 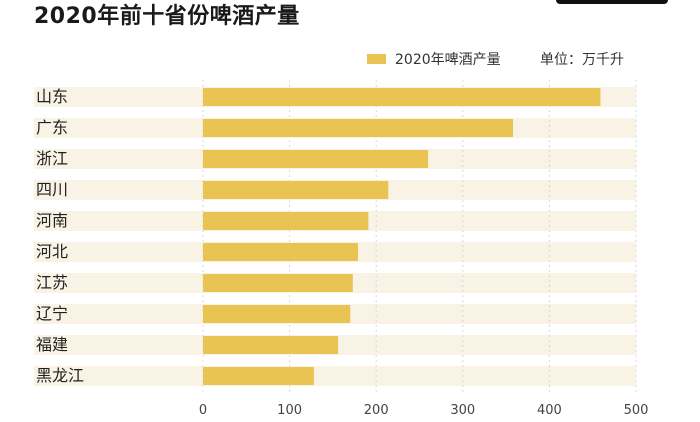 I want to click on unit-label: 单位：万千升, so click(x=582, y=60).